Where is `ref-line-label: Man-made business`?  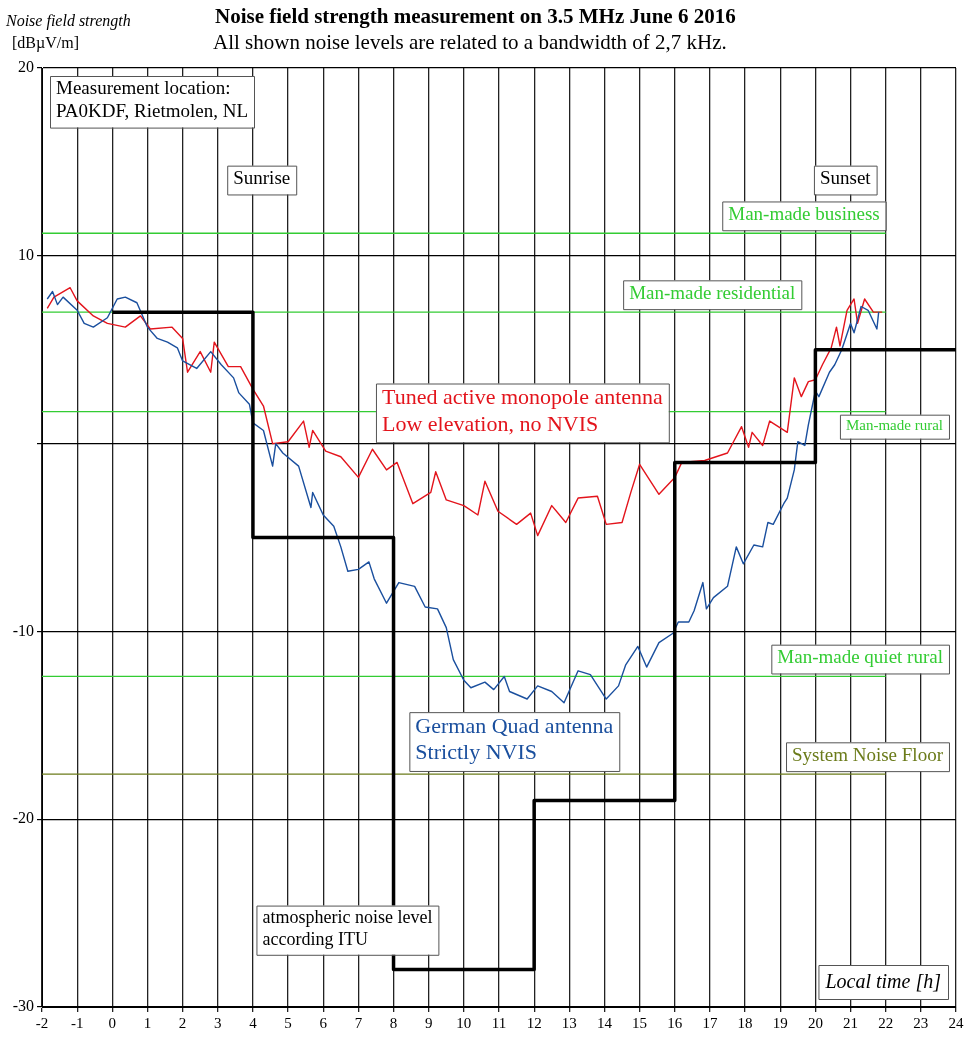
ref-line-label: Man-made business is located at coordinates (804, 213).